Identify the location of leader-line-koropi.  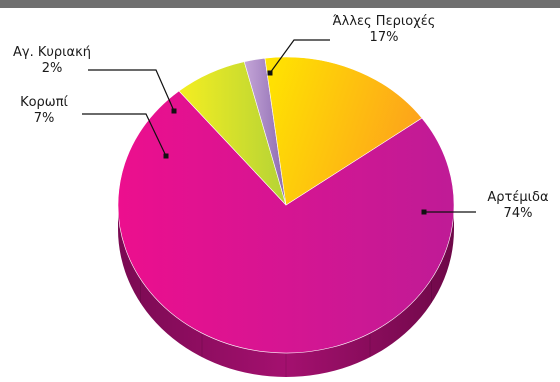
(124, 135).